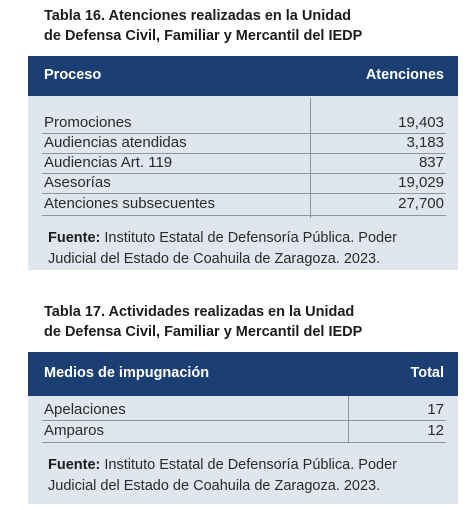 This screenshot has width=472, height=510. Describe the element at coordinates (348, 419) in the screenshot. I see `table17-column-divider` at that location.